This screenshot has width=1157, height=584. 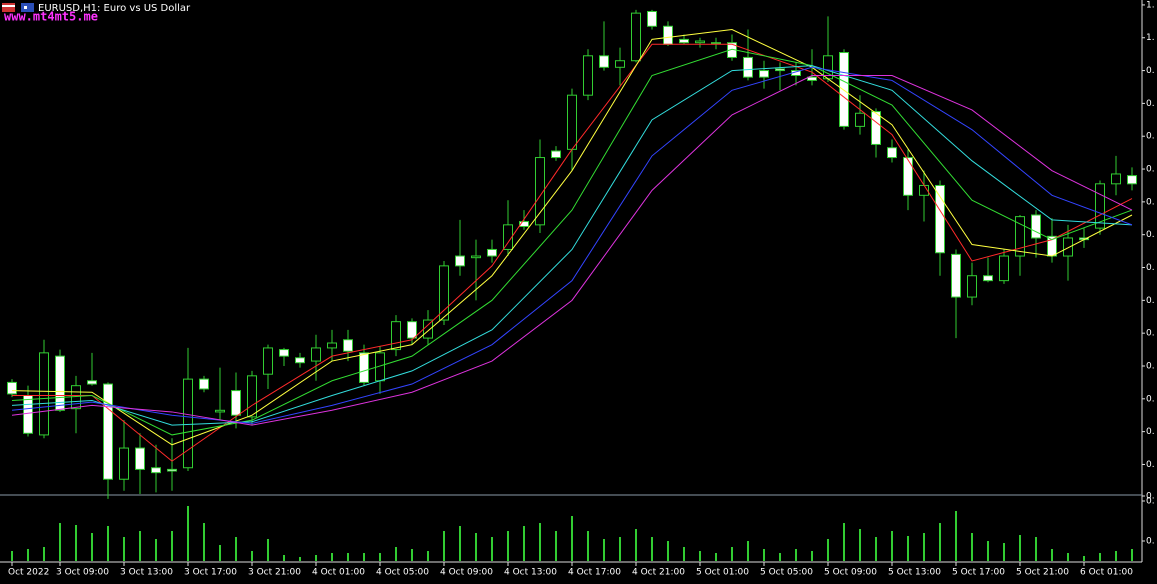 What do you see at coordinates (530, 573) in the screenshot?
I see `x-tick-label: 4 Oct 13:00` at bounding box center [530, 573].